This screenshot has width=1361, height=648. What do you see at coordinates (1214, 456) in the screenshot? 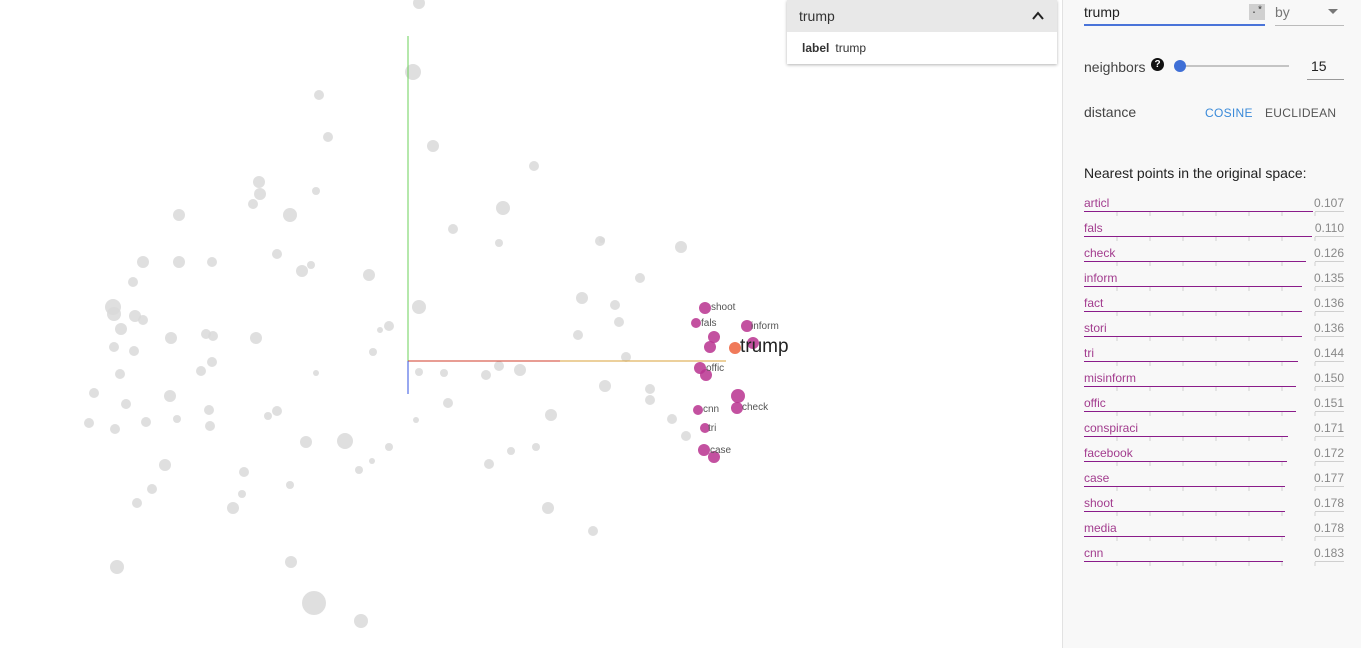
I see `nearest-point-row: facebook 0.172` at bounding box center [1214, 456].